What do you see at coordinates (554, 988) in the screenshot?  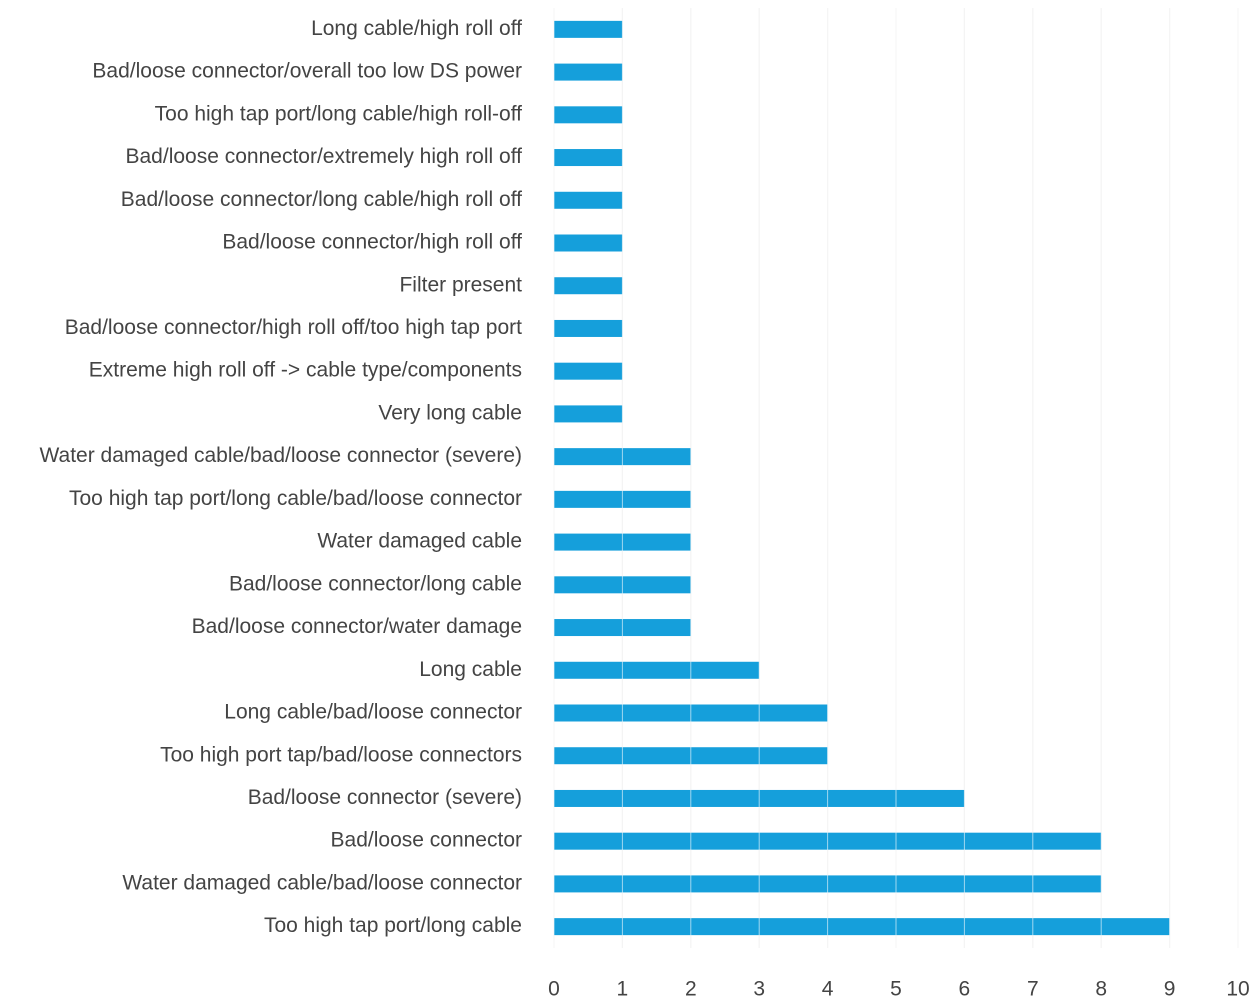 I see `x-tick-label: 0` at bounding box center [554, 988].